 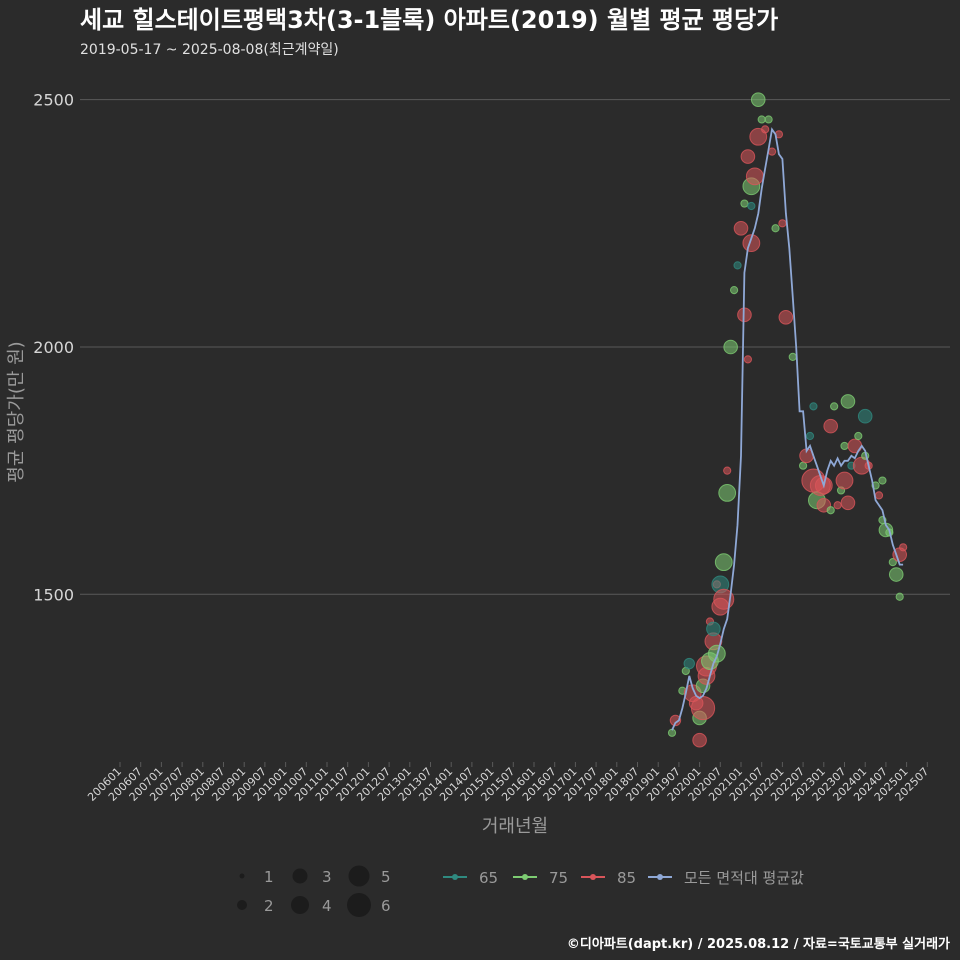 What do you see at coordinates (53, 100) in the screenshot?
I see `y-tick-label: 2500` at bounding box center [53, 100].